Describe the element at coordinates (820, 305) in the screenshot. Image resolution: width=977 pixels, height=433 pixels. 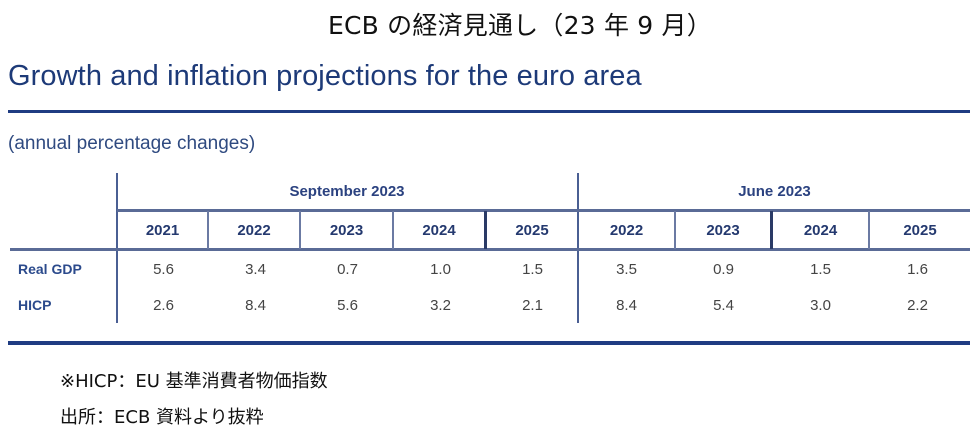
I see `table-cell: 3.0` at that location.